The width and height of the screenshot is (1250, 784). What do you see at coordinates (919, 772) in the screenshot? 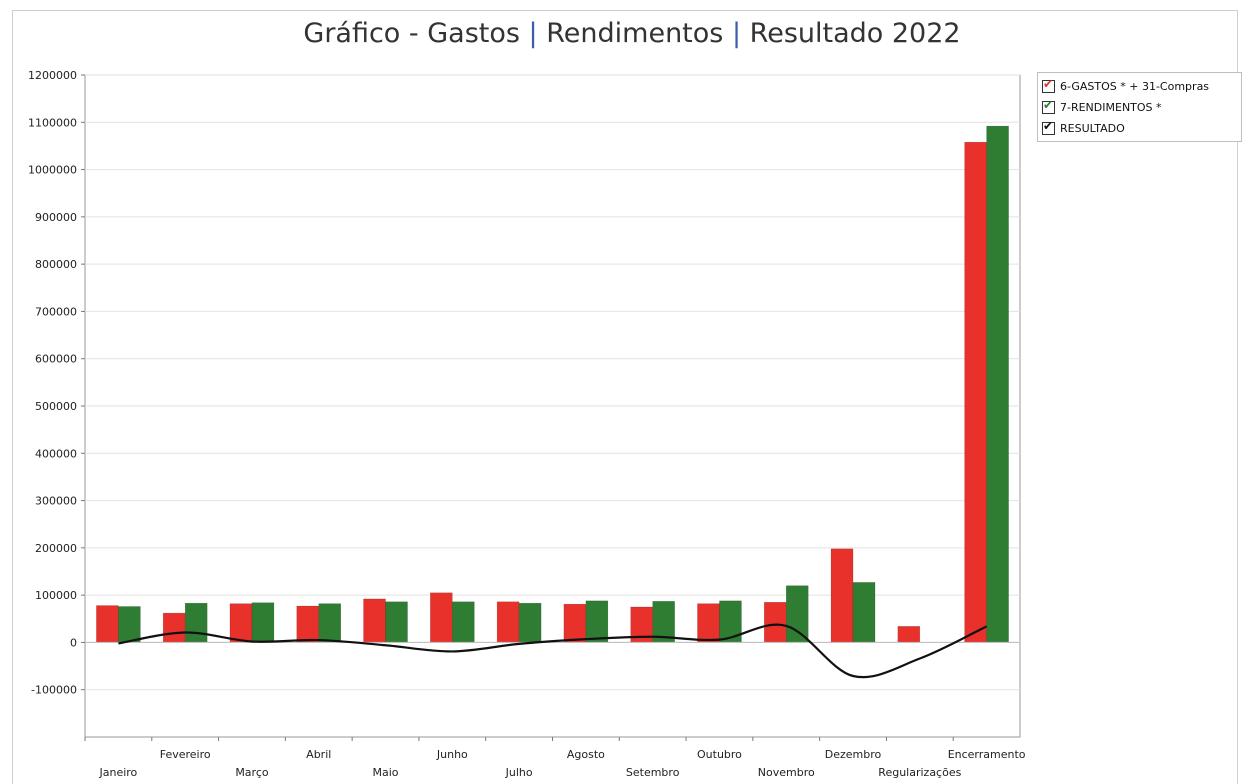
I see `x-tick-label: Regularizações` at bounding box center [919, 772].